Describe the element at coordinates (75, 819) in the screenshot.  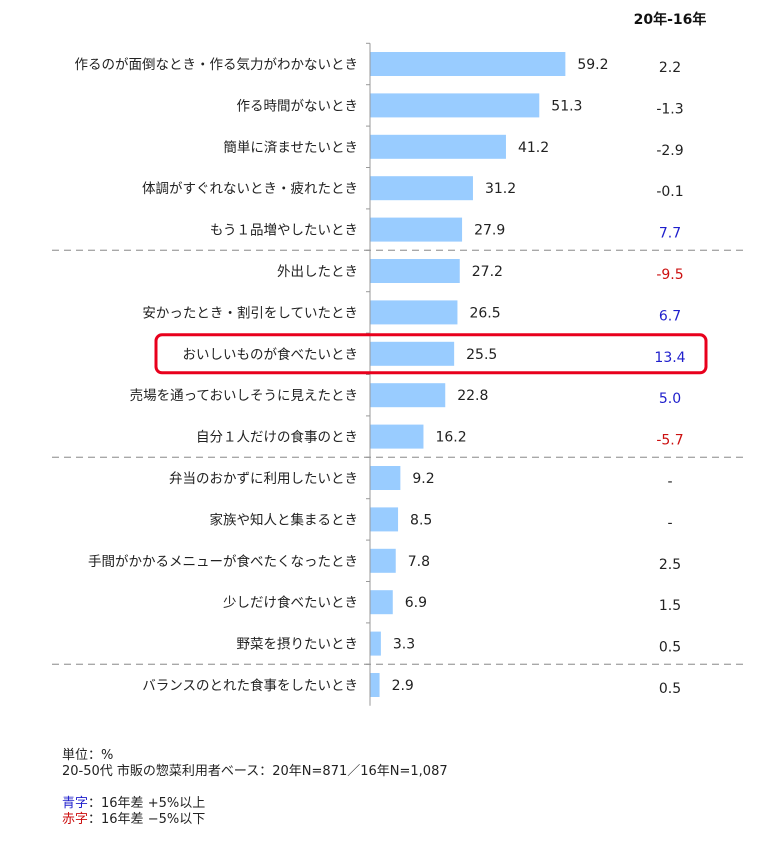
I see `legend-red-key: 赤字` at that location.